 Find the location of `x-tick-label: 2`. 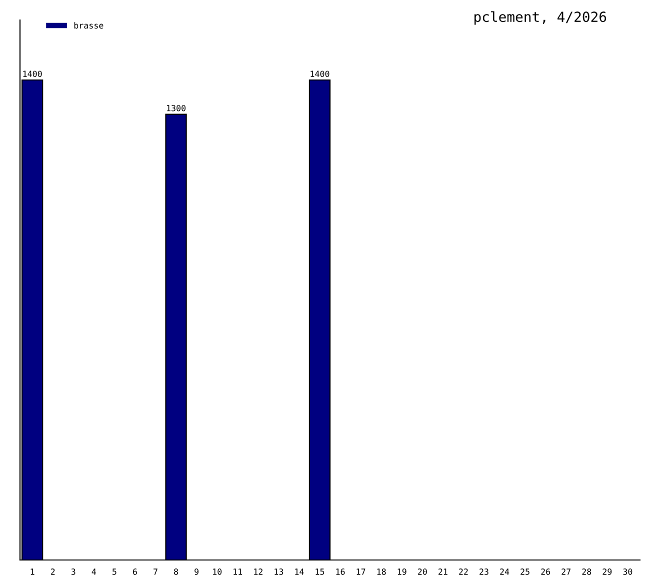

x-tick-label: 2 is located at coordinates (52, 571).